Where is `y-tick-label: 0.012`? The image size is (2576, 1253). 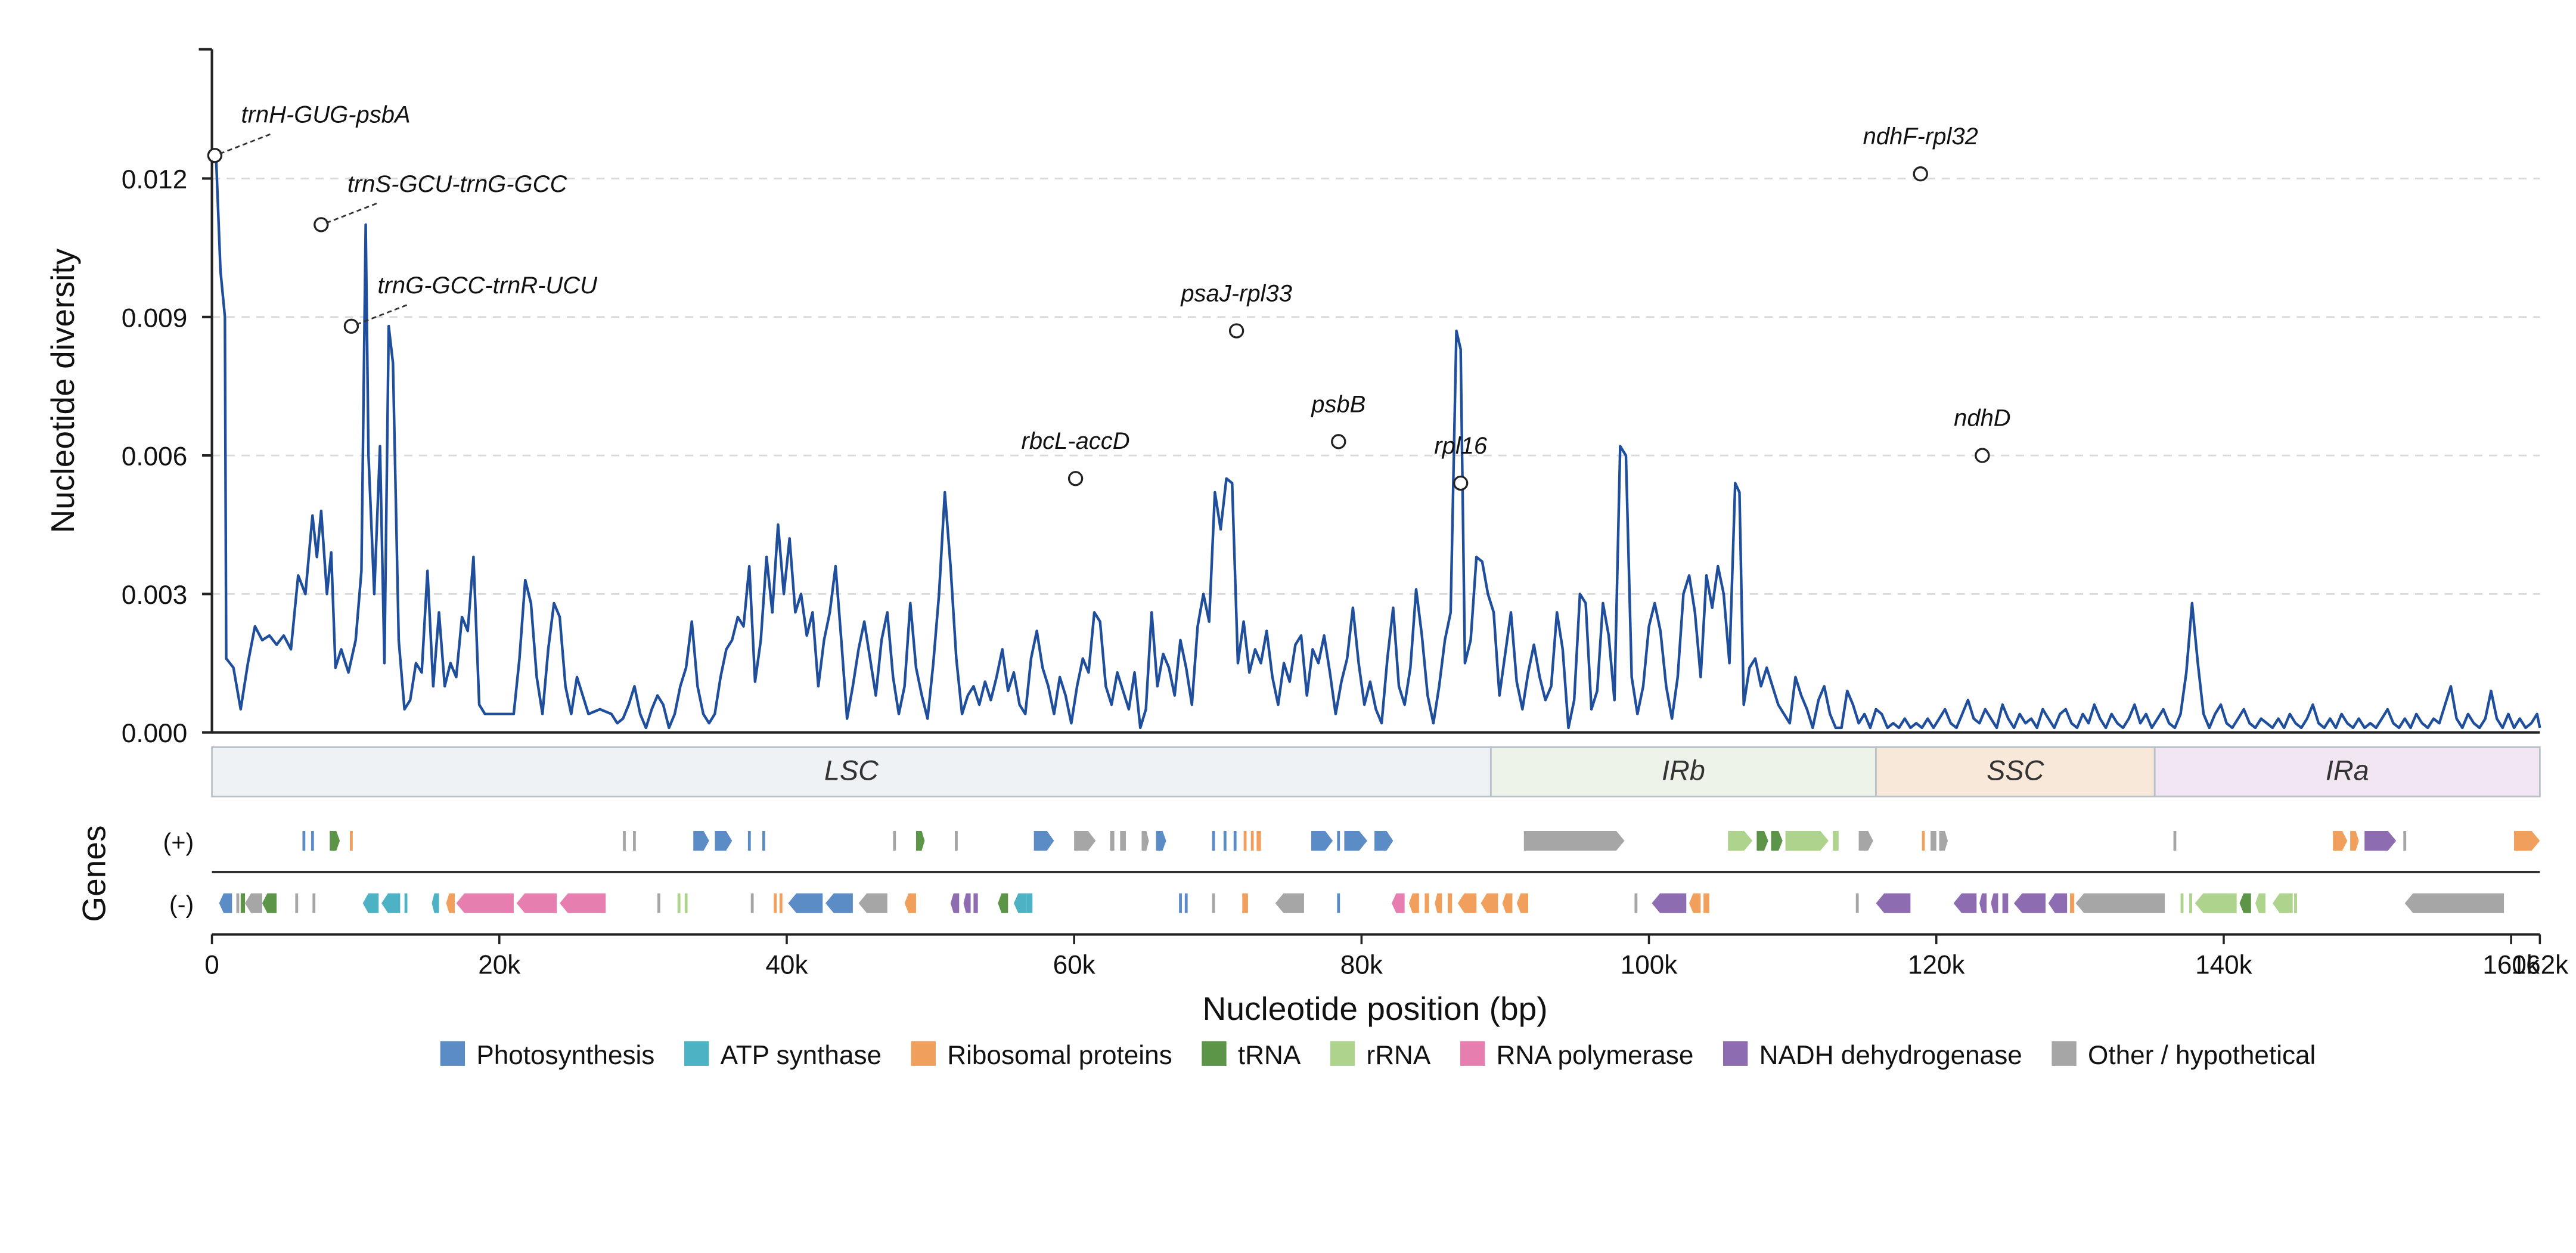
y-tick-label: 0.012 is located at coordinates (154, 179).